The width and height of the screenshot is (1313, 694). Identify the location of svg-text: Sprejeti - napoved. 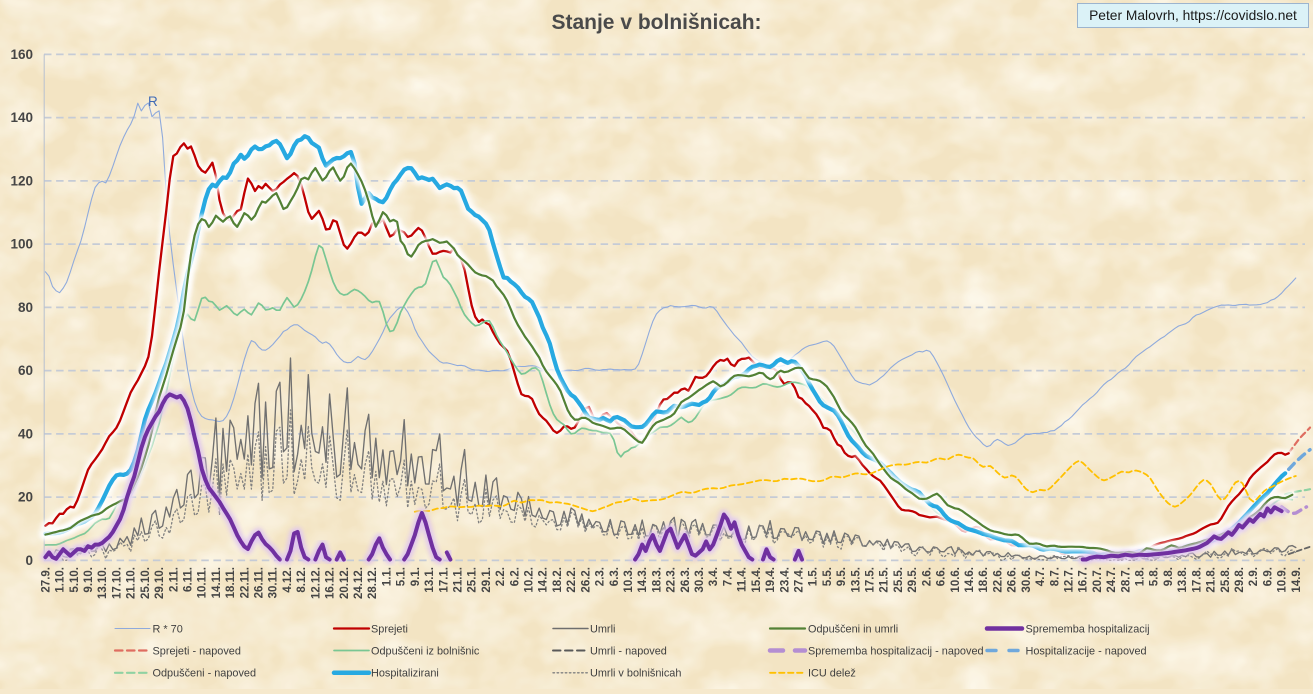
(197, 651).